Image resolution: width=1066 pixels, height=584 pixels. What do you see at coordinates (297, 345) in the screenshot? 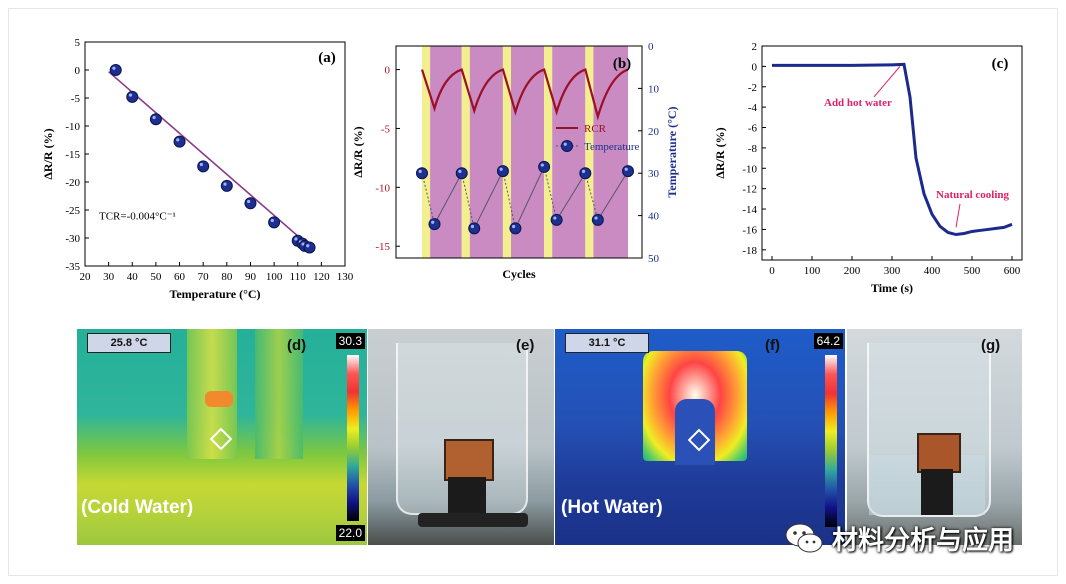
I see `panel-tag: (d)` at bounding box center [297, 345].